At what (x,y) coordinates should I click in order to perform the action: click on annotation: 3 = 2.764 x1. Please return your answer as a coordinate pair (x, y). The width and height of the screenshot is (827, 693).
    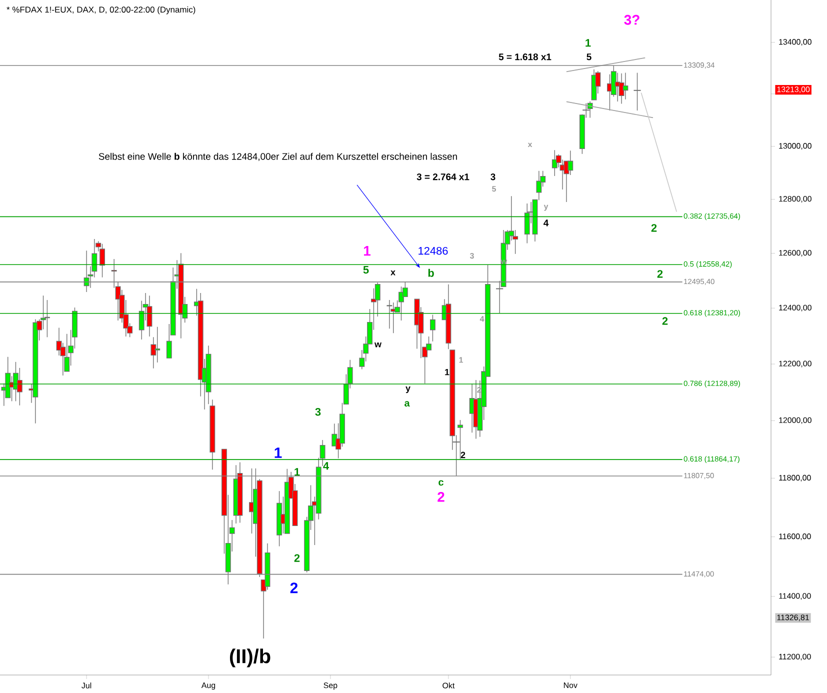
    Looking at the image, I should click on (443, 176).